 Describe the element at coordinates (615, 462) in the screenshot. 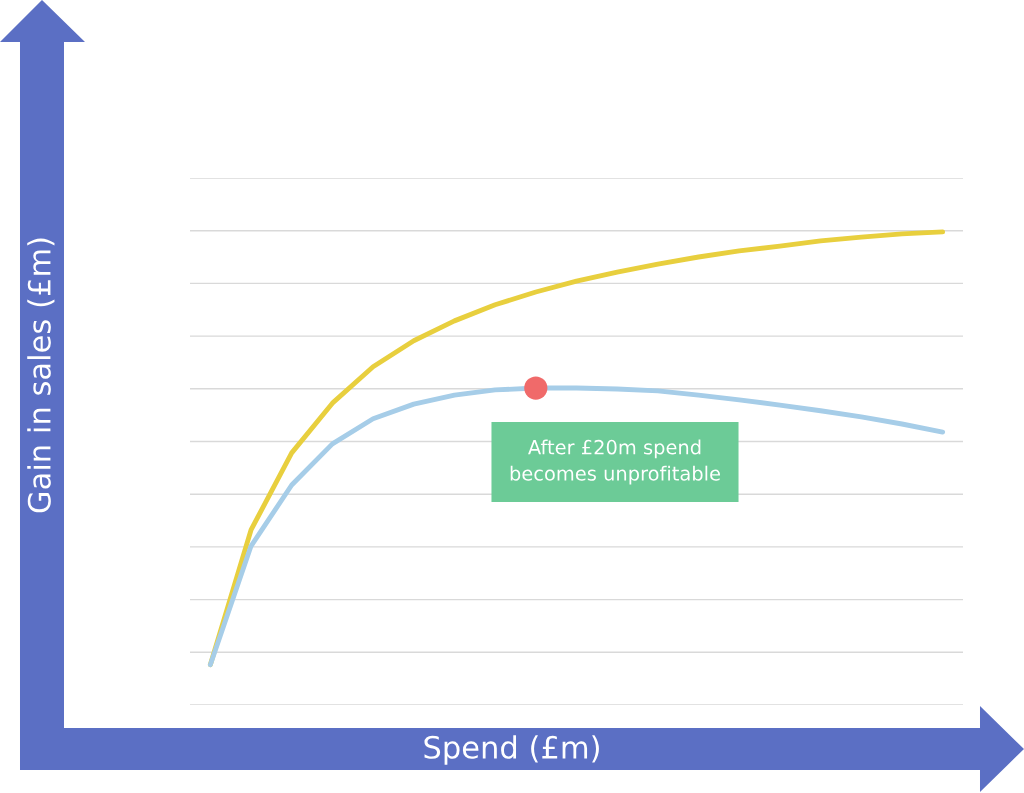

I see `annotation: After £20m spend becomes unprofitable` at that location.